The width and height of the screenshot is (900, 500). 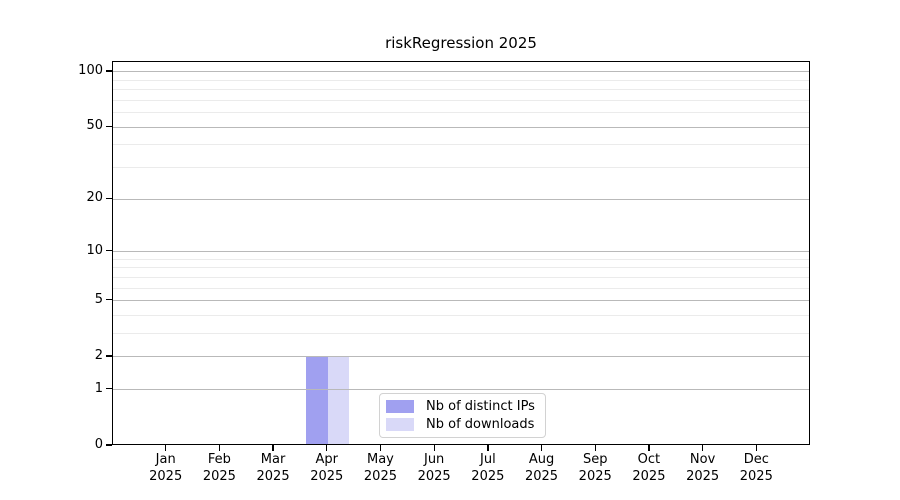 I want to click on x-tick-month: Mar, so click(x=273, y=459).